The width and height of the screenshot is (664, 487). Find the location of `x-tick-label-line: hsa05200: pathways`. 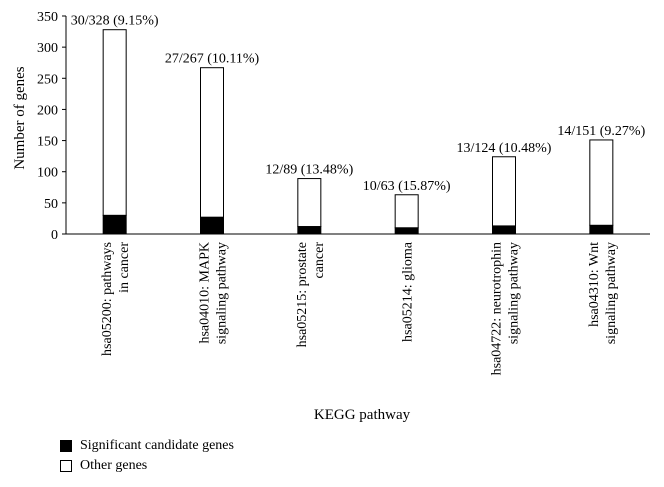

x-tick-label-line: hsa05200: pathways is located at coordinates (107, 299).